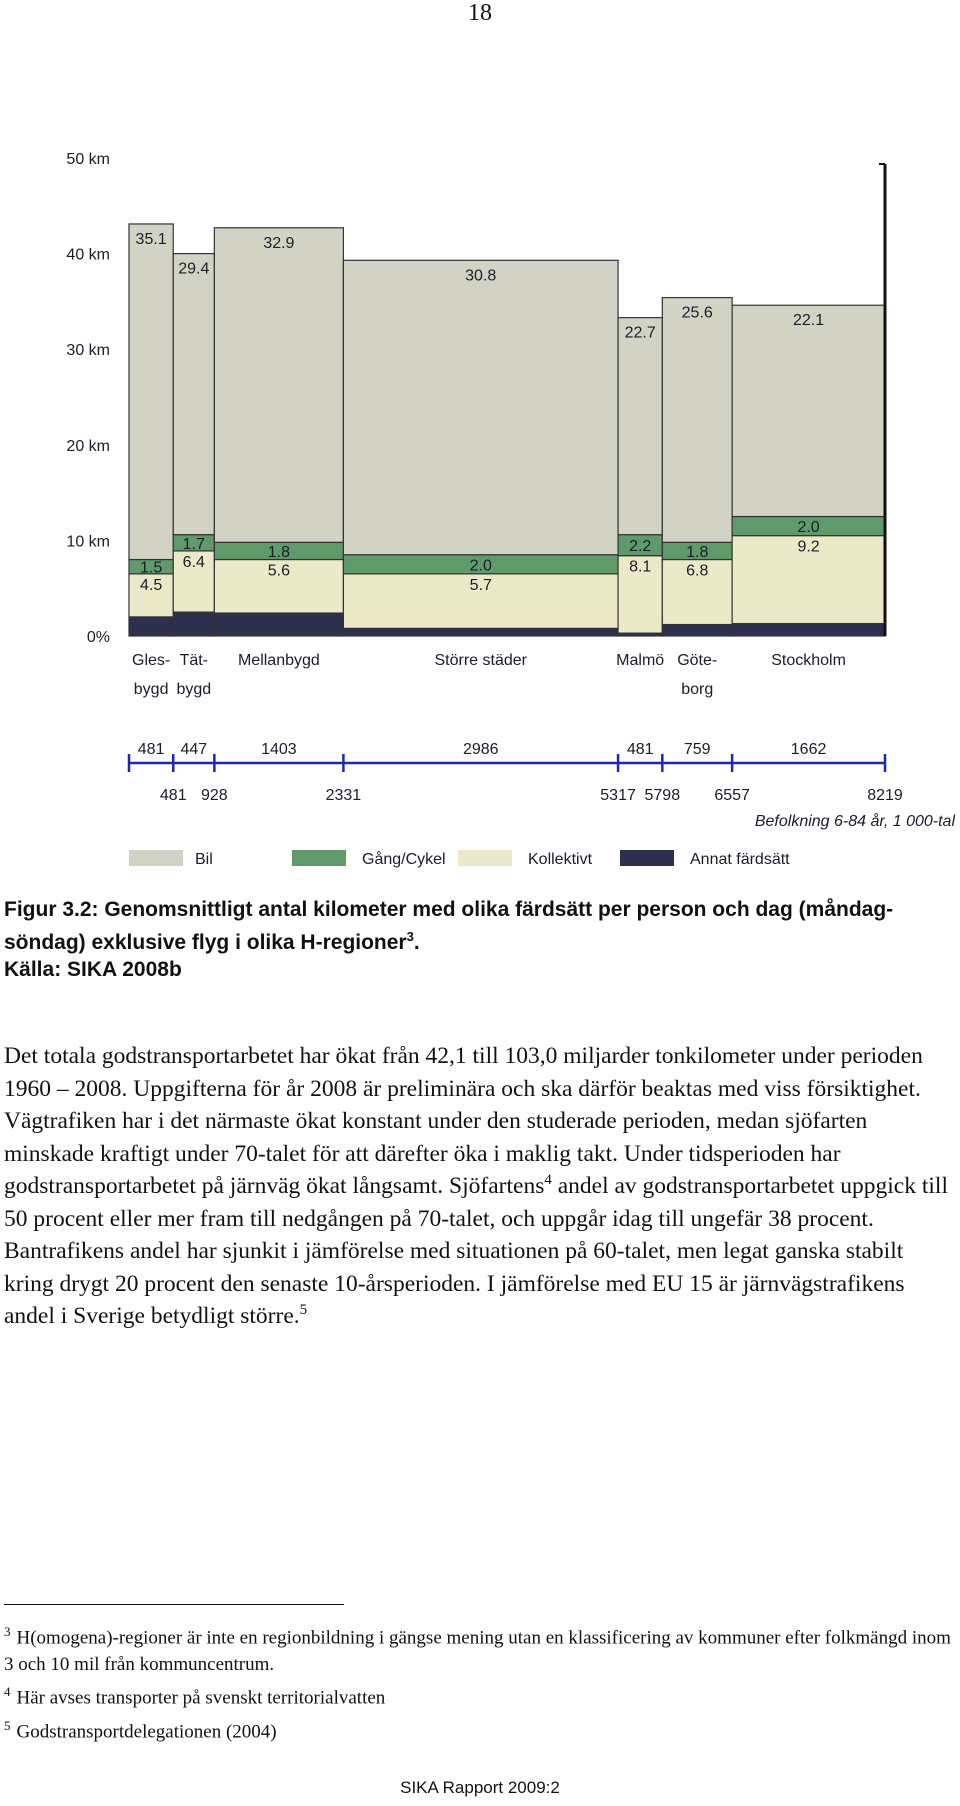  I want to click on cumulative-label: 928, so click(214, 795).